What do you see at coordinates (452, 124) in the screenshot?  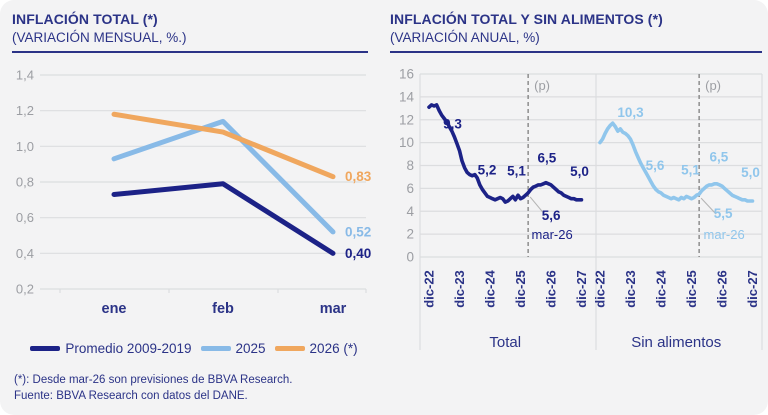 I see `data-label: 9,3` at bounding box center [452, 124].